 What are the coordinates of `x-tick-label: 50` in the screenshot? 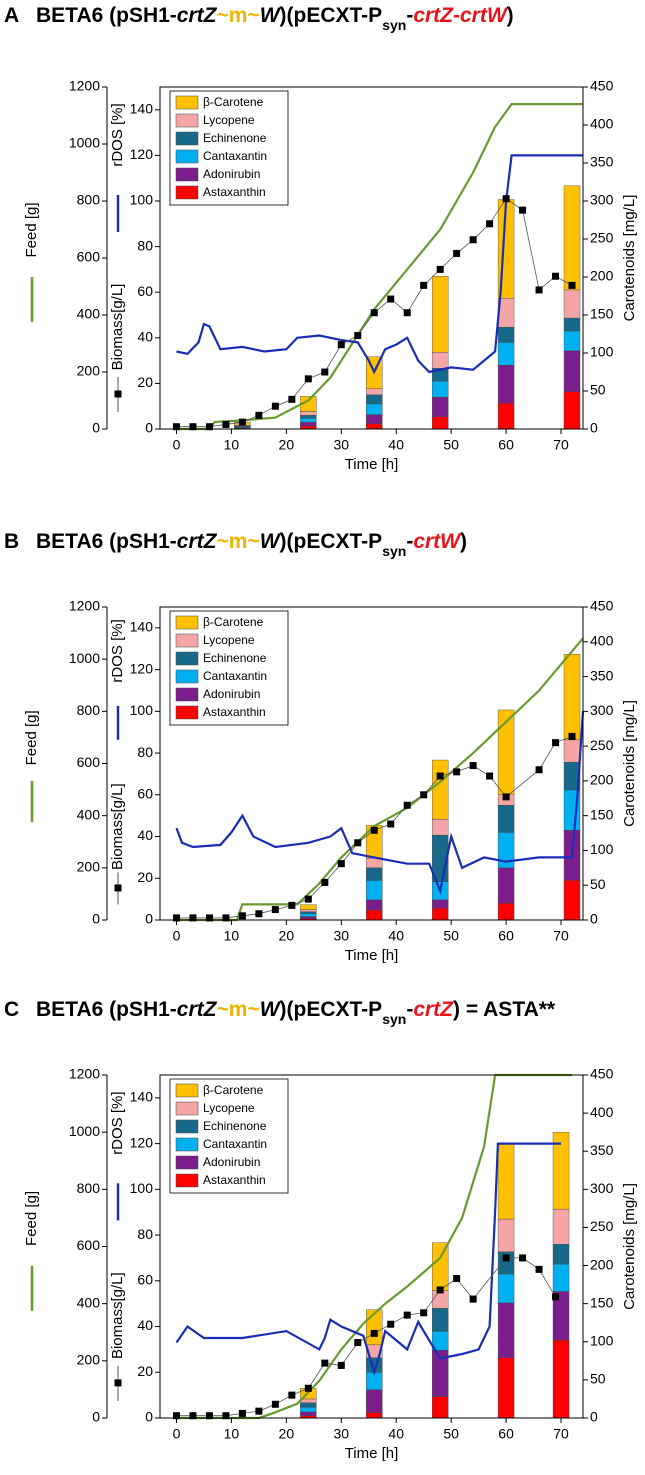 It's located at (451, 445).